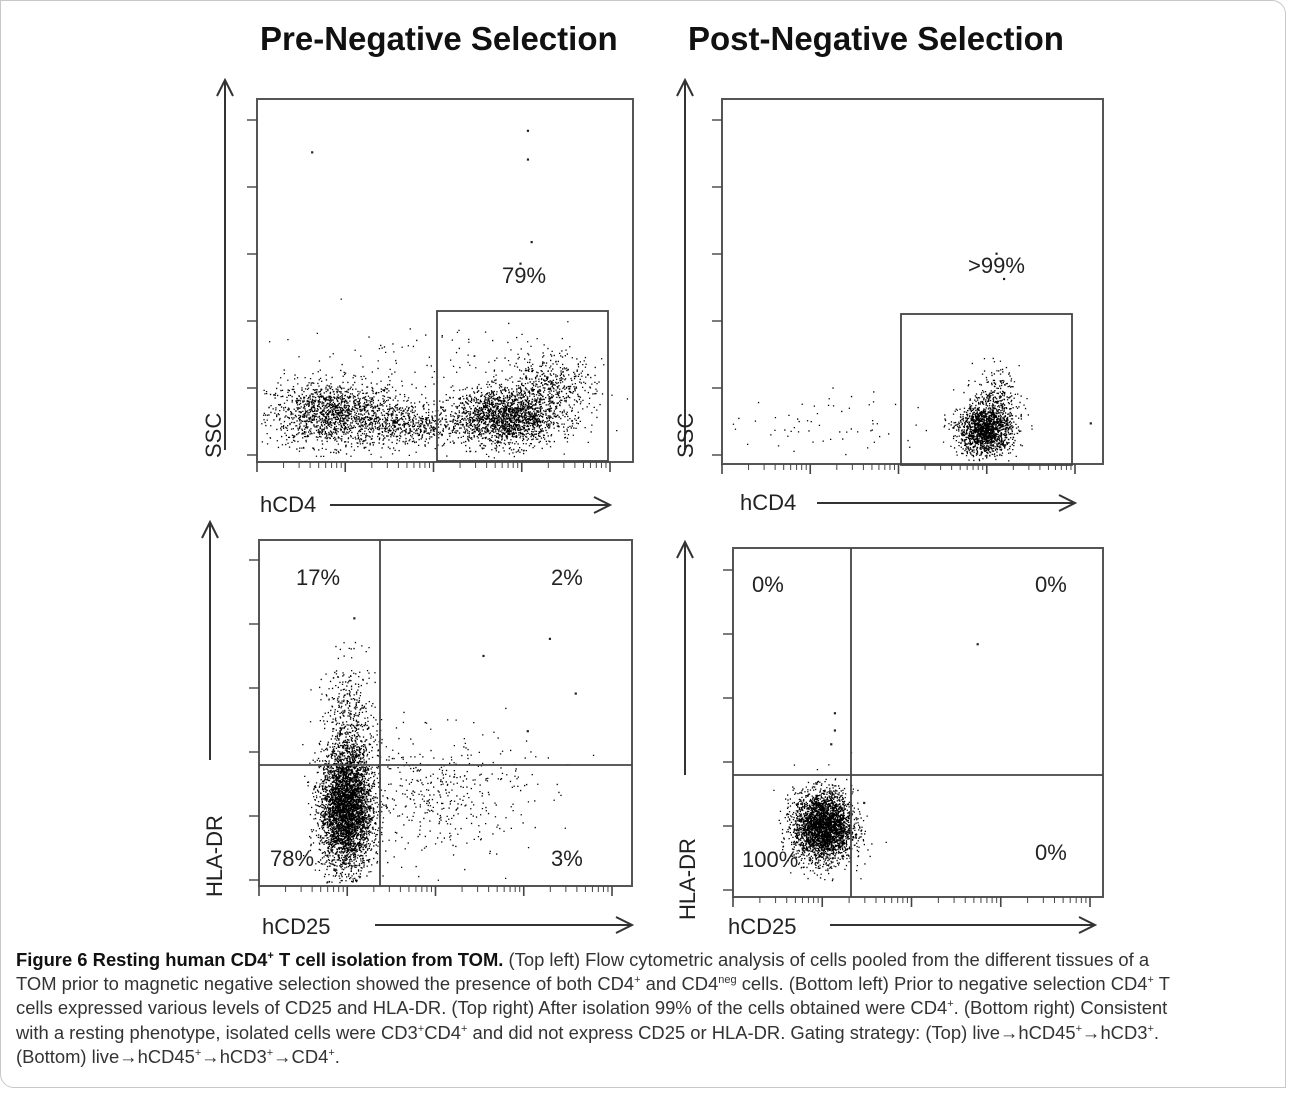 The width and height of the screenshot is (1292, 1094). I want to click on caption-text: (Bottom) live→hCD45, so click(105, 1056).